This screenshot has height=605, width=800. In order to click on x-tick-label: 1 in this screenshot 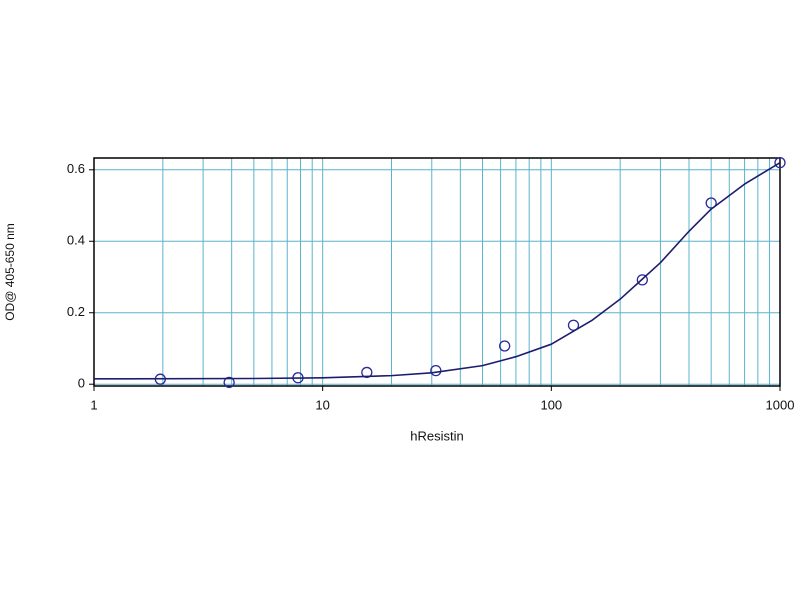, I will do `click(93, 404)`.